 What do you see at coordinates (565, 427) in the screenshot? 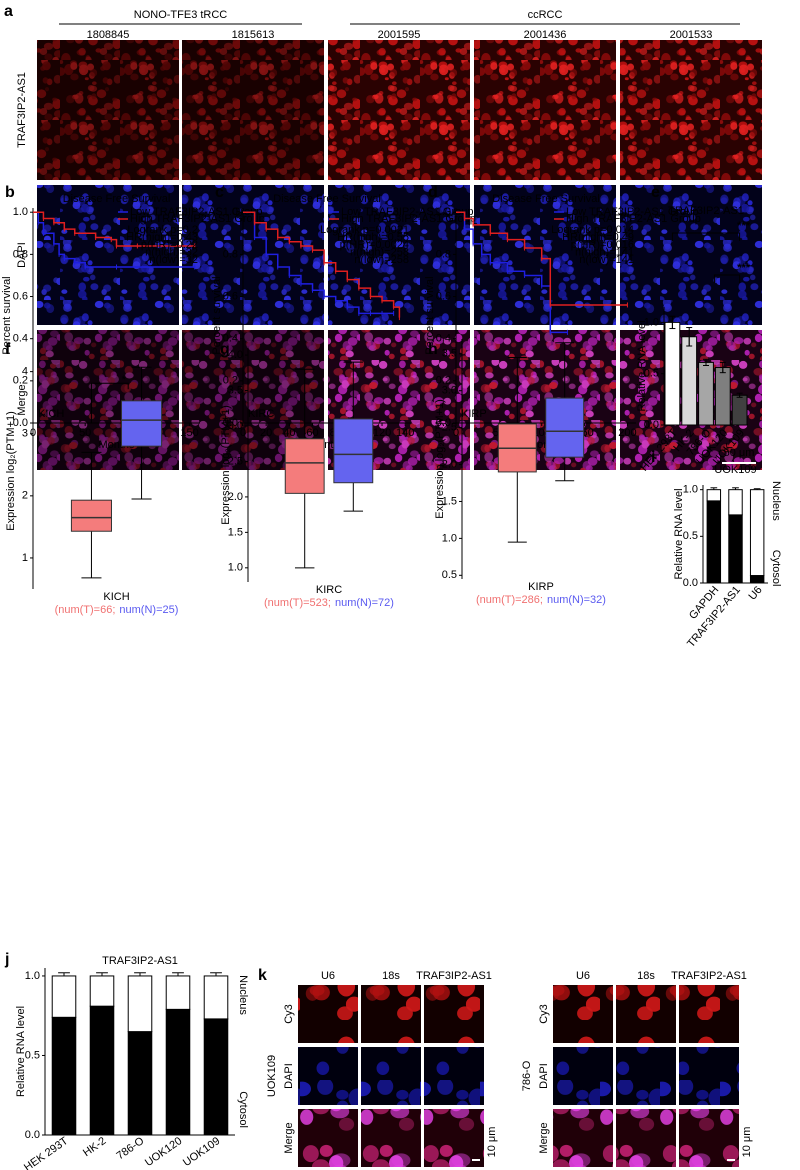
I see `box` at bounding box center [565, 427].